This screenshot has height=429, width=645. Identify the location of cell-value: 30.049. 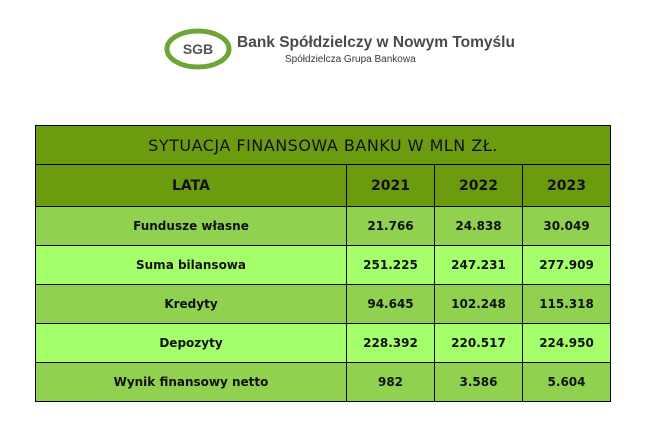
(566, 226).